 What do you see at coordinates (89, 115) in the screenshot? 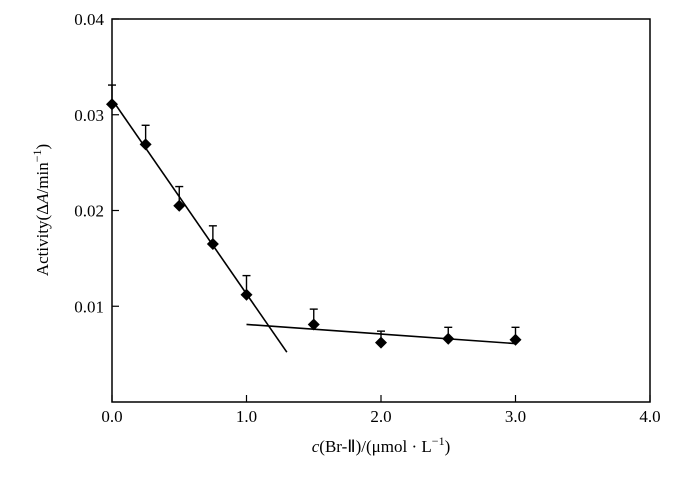
I see `y-tick-label: 0.03` at bounding box center [89, 115].